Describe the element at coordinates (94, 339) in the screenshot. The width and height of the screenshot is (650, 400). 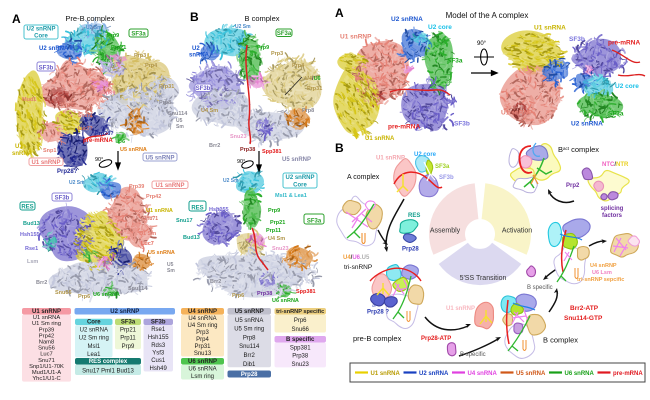
I see `svg-text: U2 Sm ring` at that location.